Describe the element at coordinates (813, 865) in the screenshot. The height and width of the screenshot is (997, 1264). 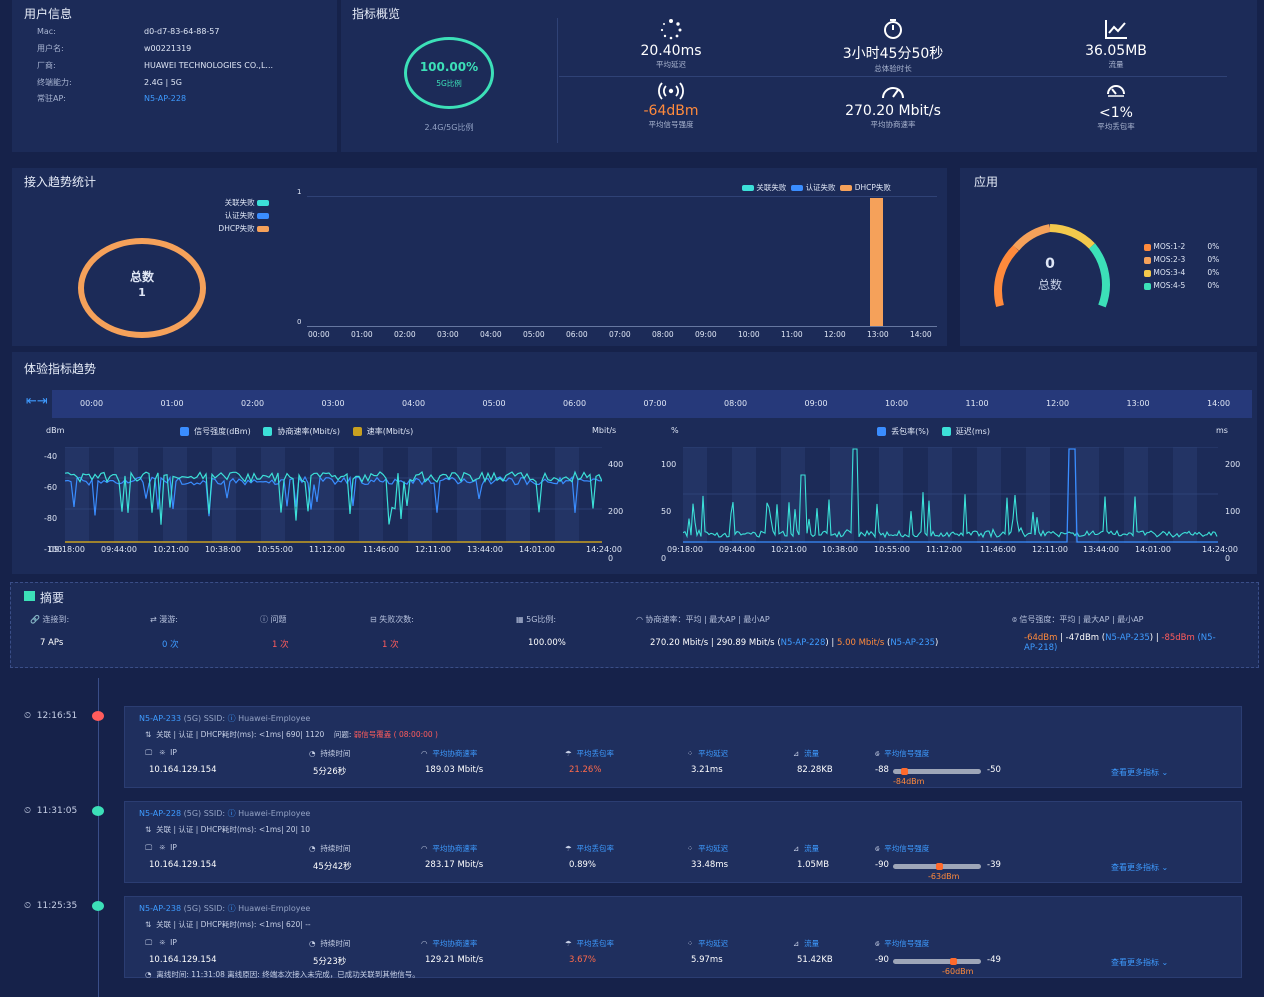
I see `session-traffic-value: 1.05MB` at that location.